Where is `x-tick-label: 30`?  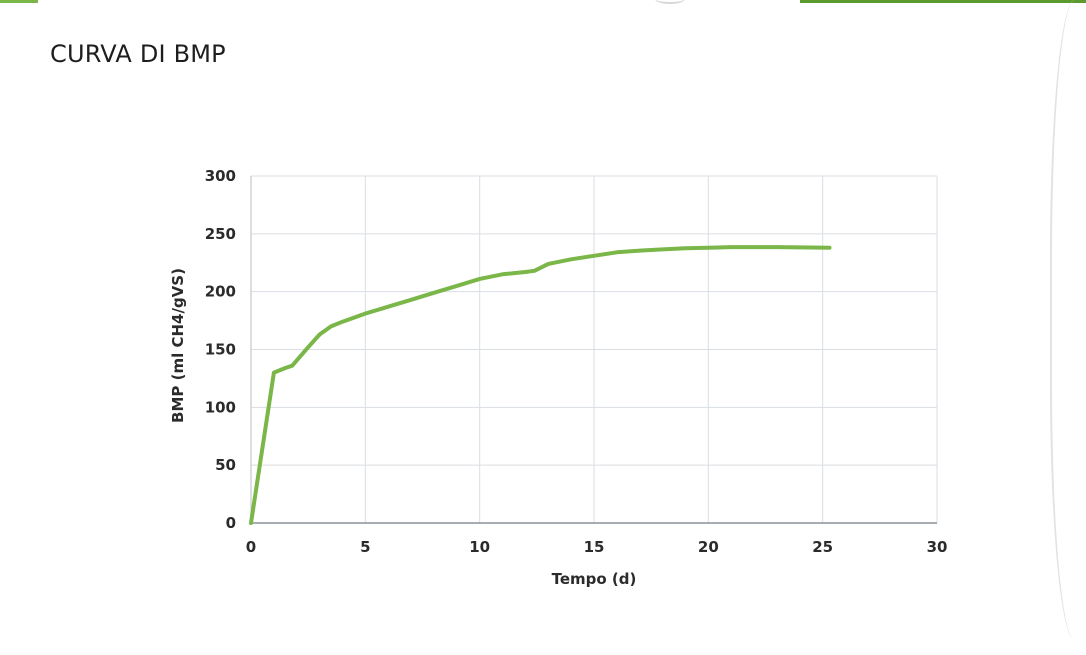 x-tick-label: 30 is located at coordinates (937, 547).